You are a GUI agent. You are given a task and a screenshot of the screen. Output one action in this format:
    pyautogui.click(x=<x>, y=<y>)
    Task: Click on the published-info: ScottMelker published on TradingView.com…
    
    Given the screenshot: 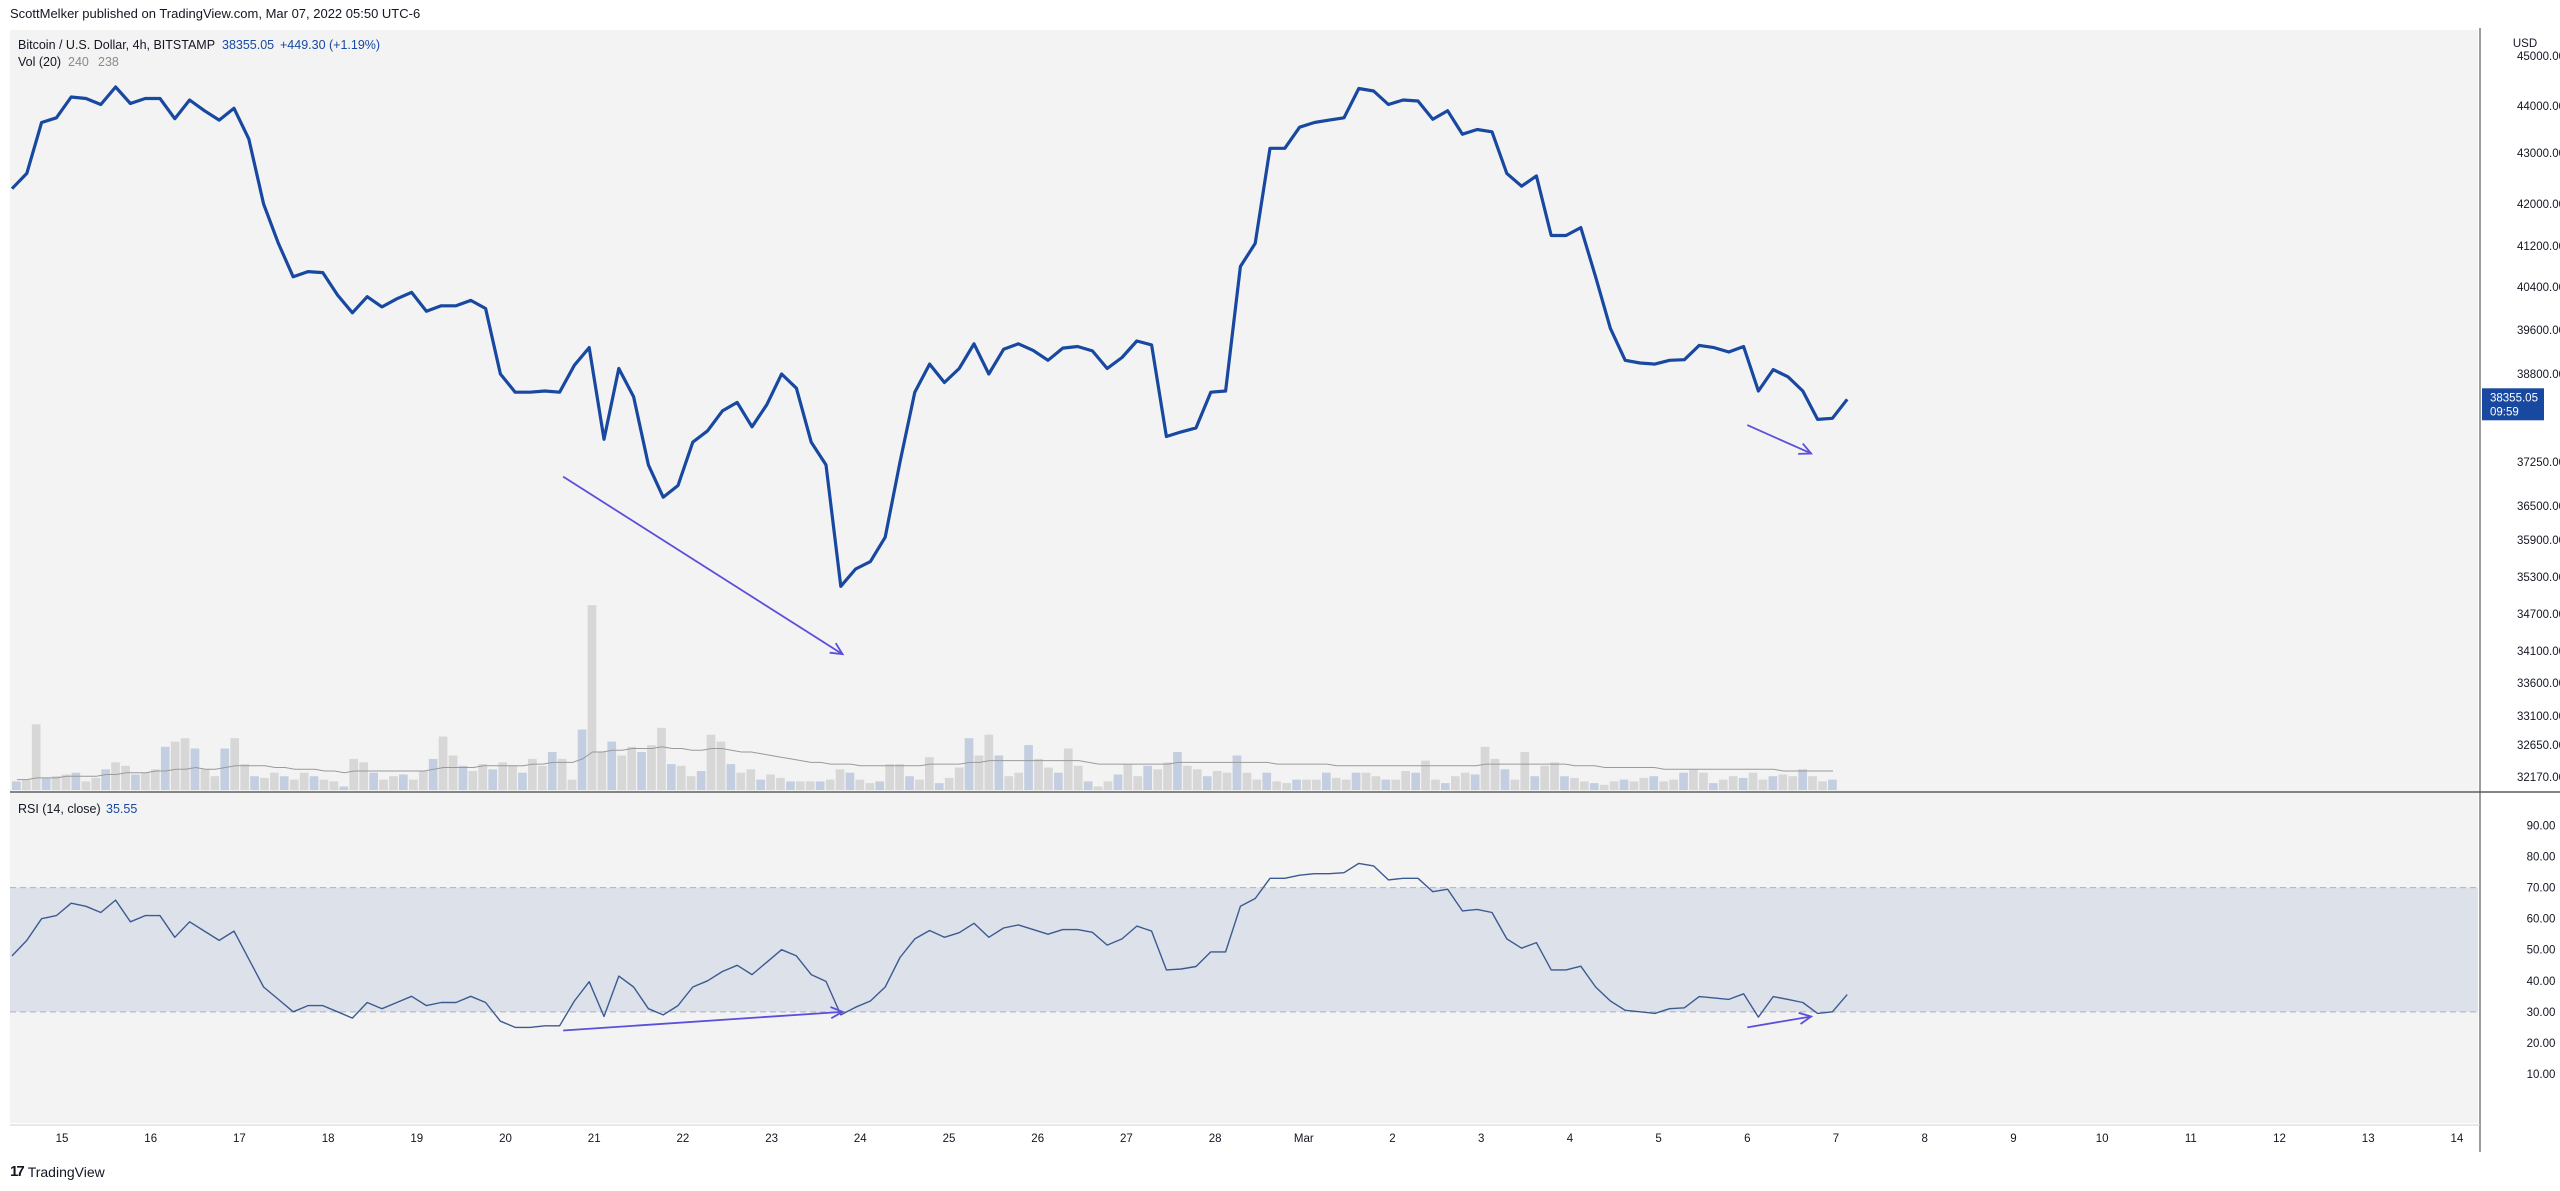 What is the action you would take?
    pyautogui.click(x=215, y=13)
    